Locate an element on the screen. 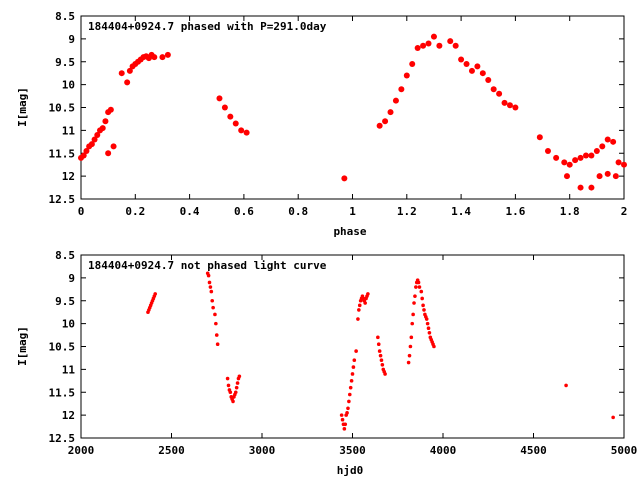 This screenshot has width=640, height=480. unphased-xtick-label: 3500 is located at coordinates (352, 450).